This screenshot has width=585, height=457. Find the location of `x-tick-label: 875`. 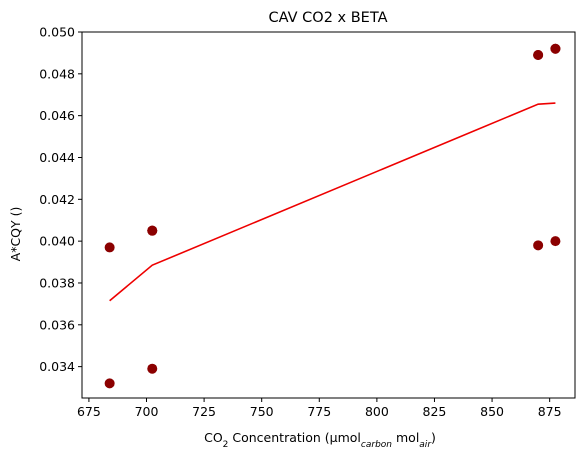

x-tick-label: 875 is located at coordinates (550, 411).